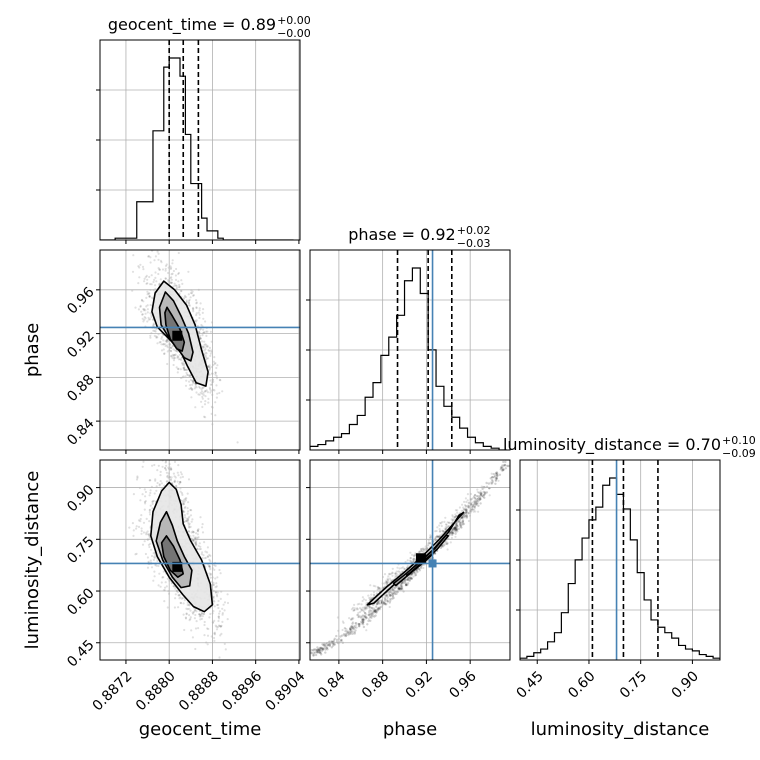 The image size is (760, 760). I want to click on hist-content-phase, so click(408, 350).